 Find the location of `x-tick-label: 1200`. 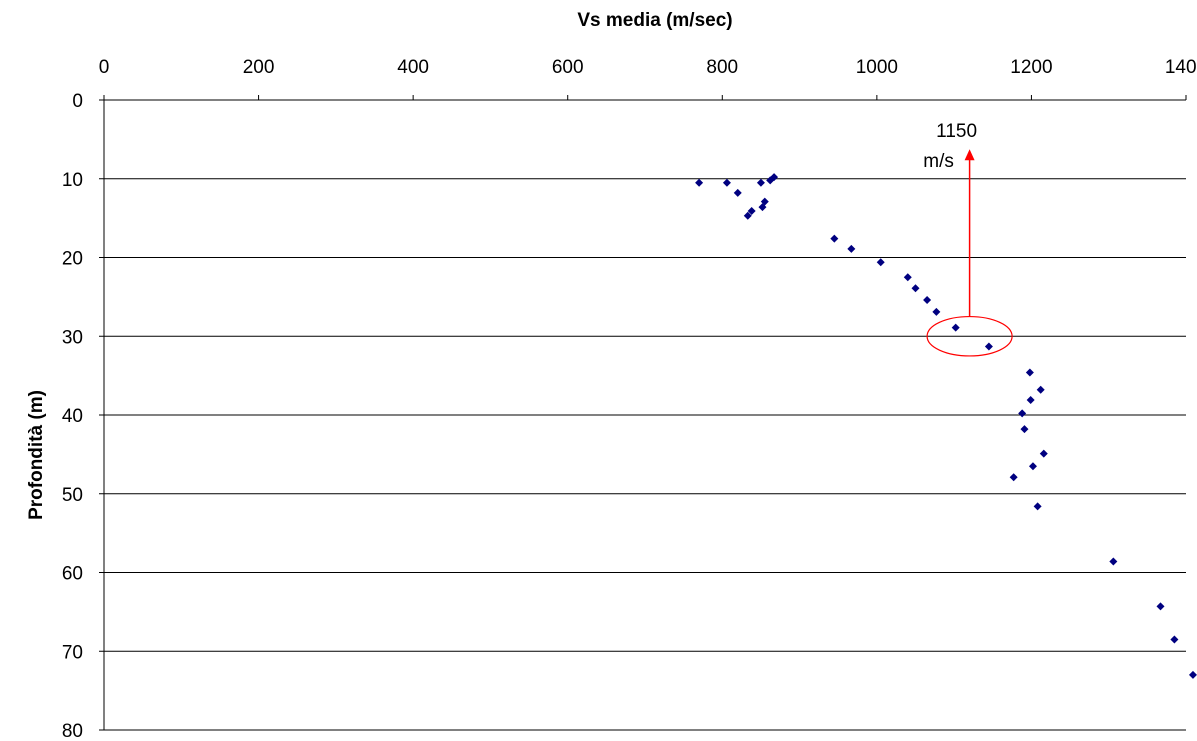

x-tick-label: 1200 is located at coordinates (1031, 67).